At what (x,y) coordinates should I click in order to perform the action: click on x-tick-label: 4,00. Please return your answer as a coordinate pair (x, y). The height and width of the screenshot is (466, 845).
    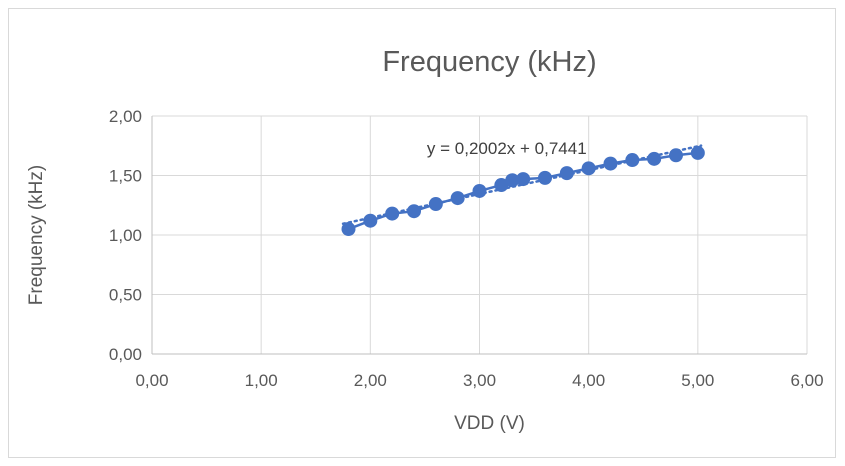
    Looking at the image, I should click on (588, 380).